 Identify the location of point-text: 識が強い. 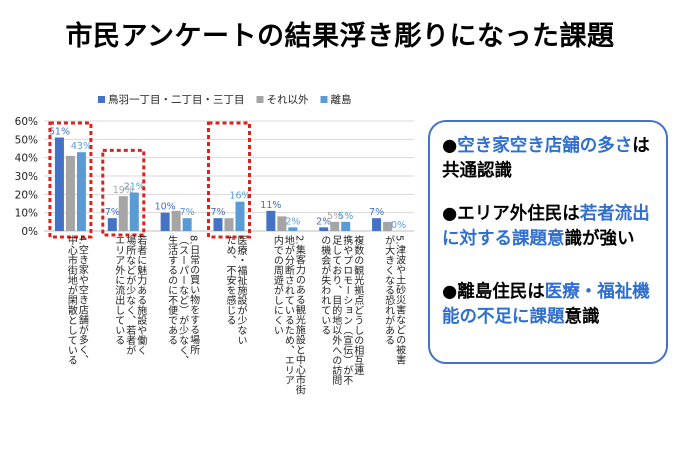
(599, 239).